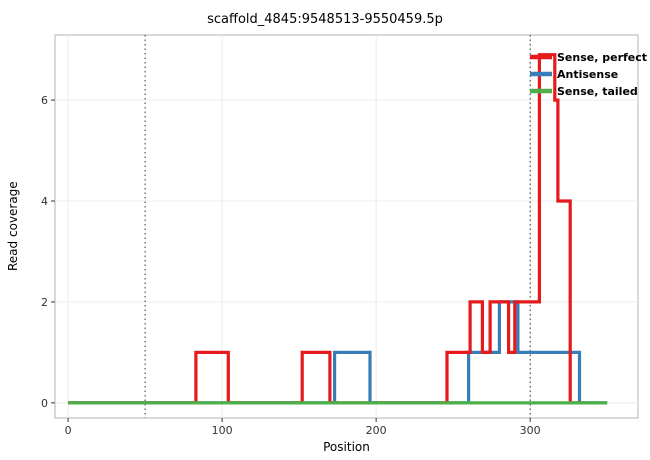 The width and height of the screenshot is (650, 460). Describe the element at coordinates (376, 430) in the screenshot. I see `x-tick-label: 200` at that location.